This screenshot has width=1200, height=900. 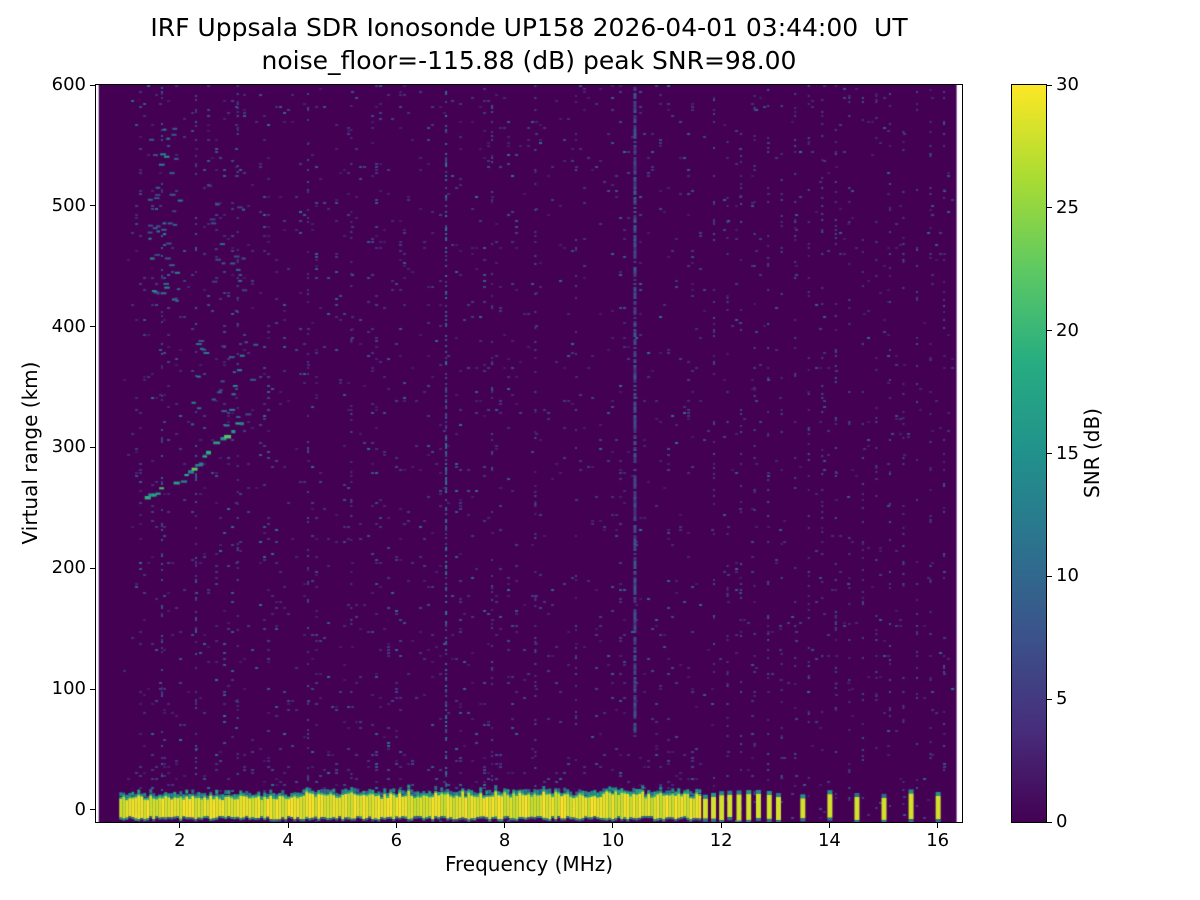 What do you see at coordinates (504, 840) in the screenshot?
I see `x-tick-label: 8` at bounding box center [504, 840].